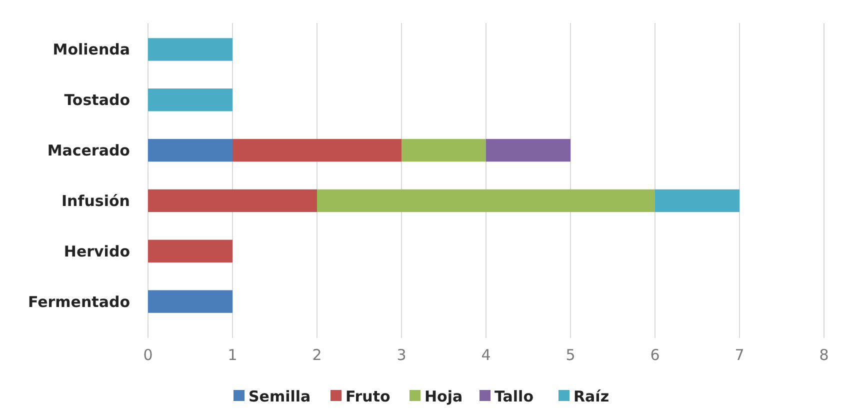 Image resolution: width=846 pixels, height=410 pixels. I want to click on legend-label: Fruto, so click(368, 396).